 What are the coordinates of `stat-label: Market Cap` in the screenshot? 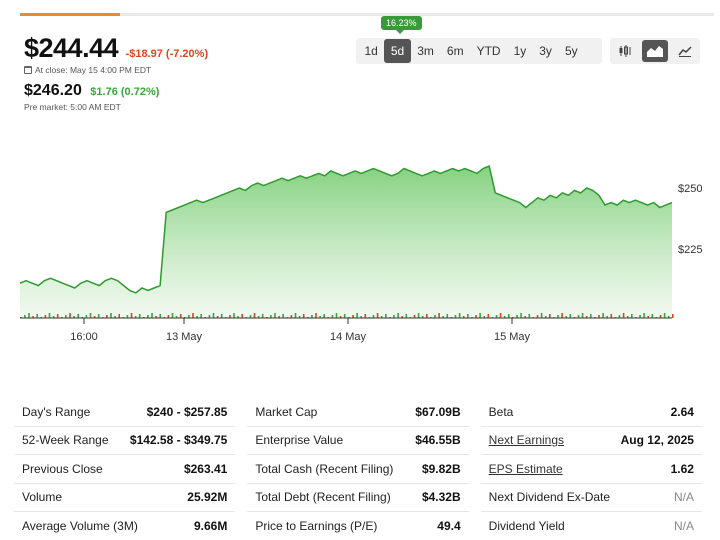 It's located at (286, 411).